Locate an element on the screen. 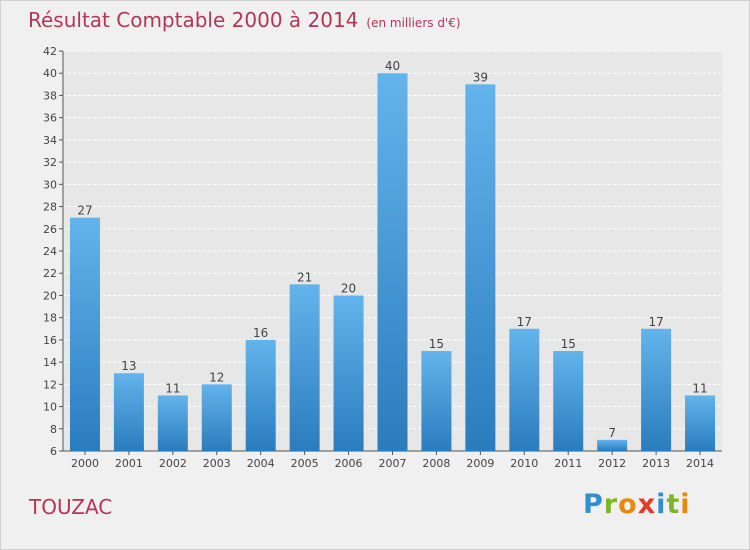  y-tick-label: 30 is located at coordinates (50, 184).